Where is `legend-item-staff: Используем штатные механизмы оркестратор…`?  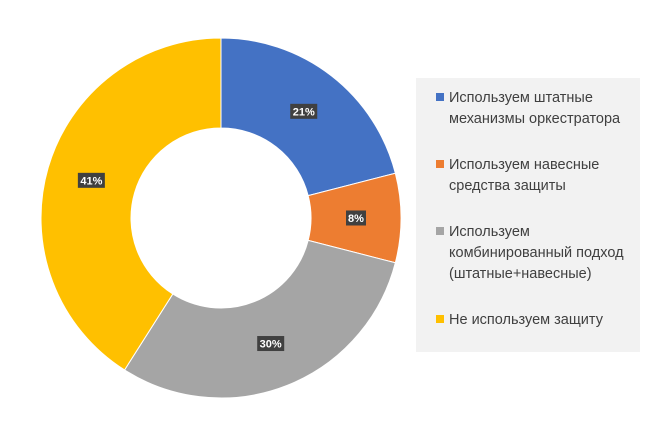
legend-item-staff: Используем штатные механизмы оркестратор… is located at coordinates (538, 109).